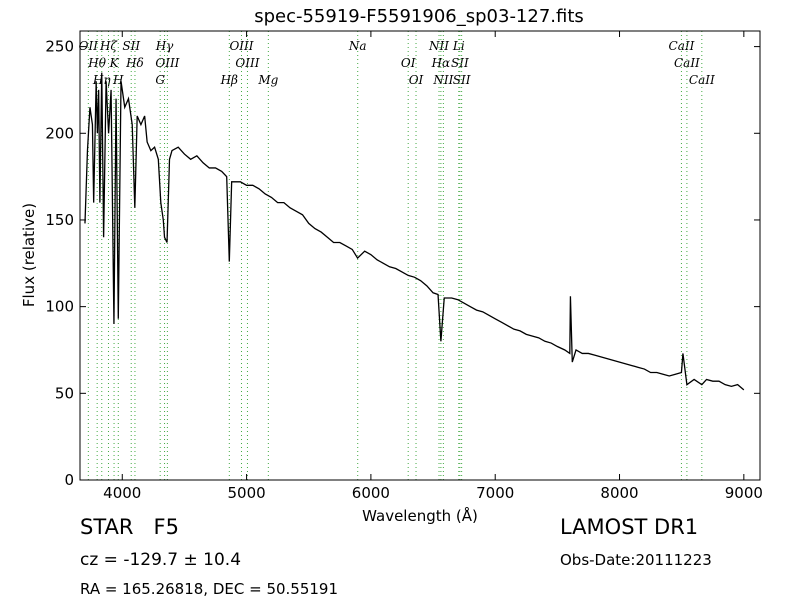  I want to click on spectral-line-label: Hγ, so click(164, 46).